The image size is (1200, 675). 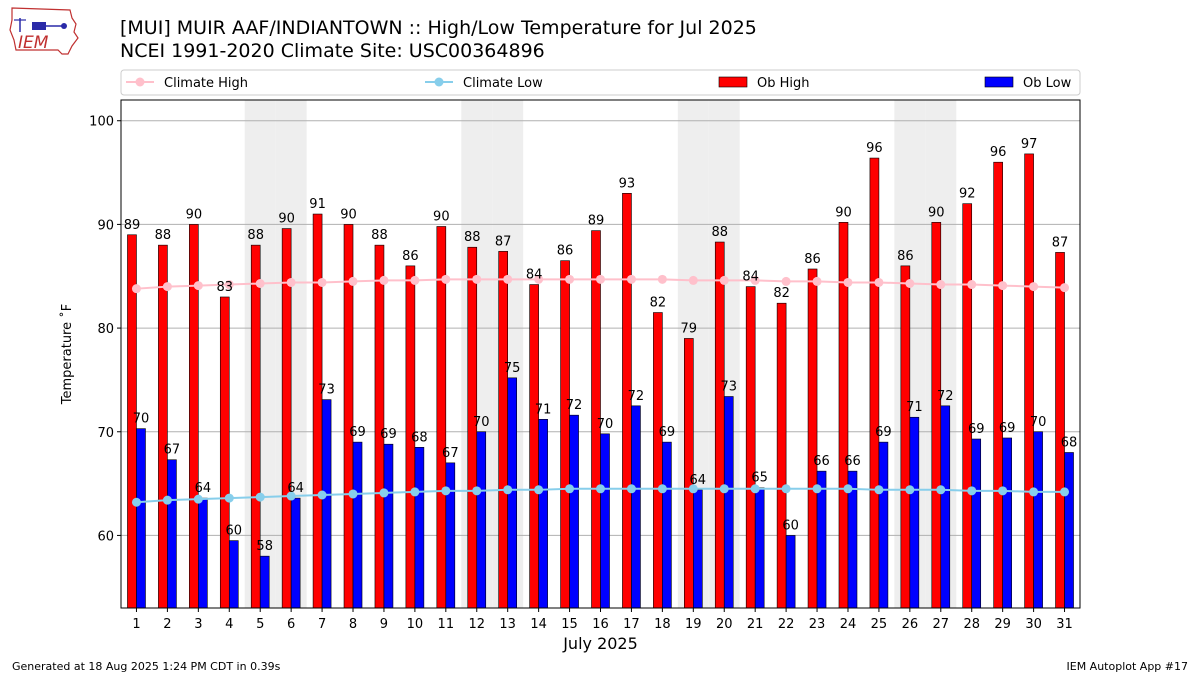 I want to click on ob-high-label: 87, so click(x=1060, y=242).